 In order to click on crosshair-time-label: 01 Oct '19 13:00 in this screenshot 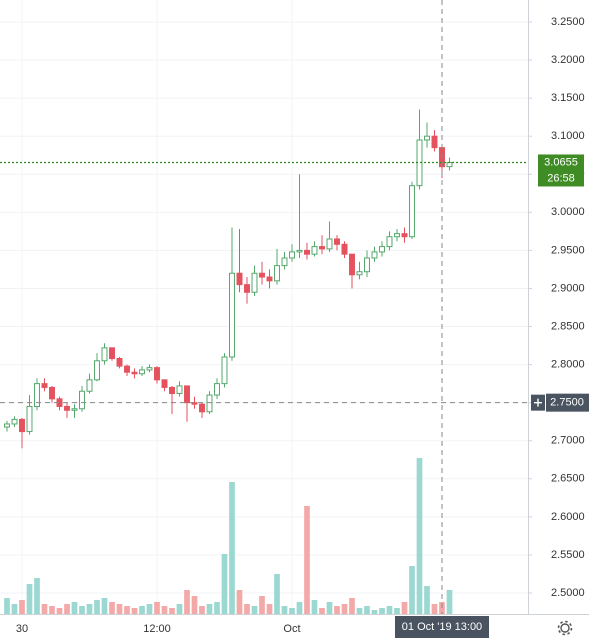, I will do `click(442, 627)`.